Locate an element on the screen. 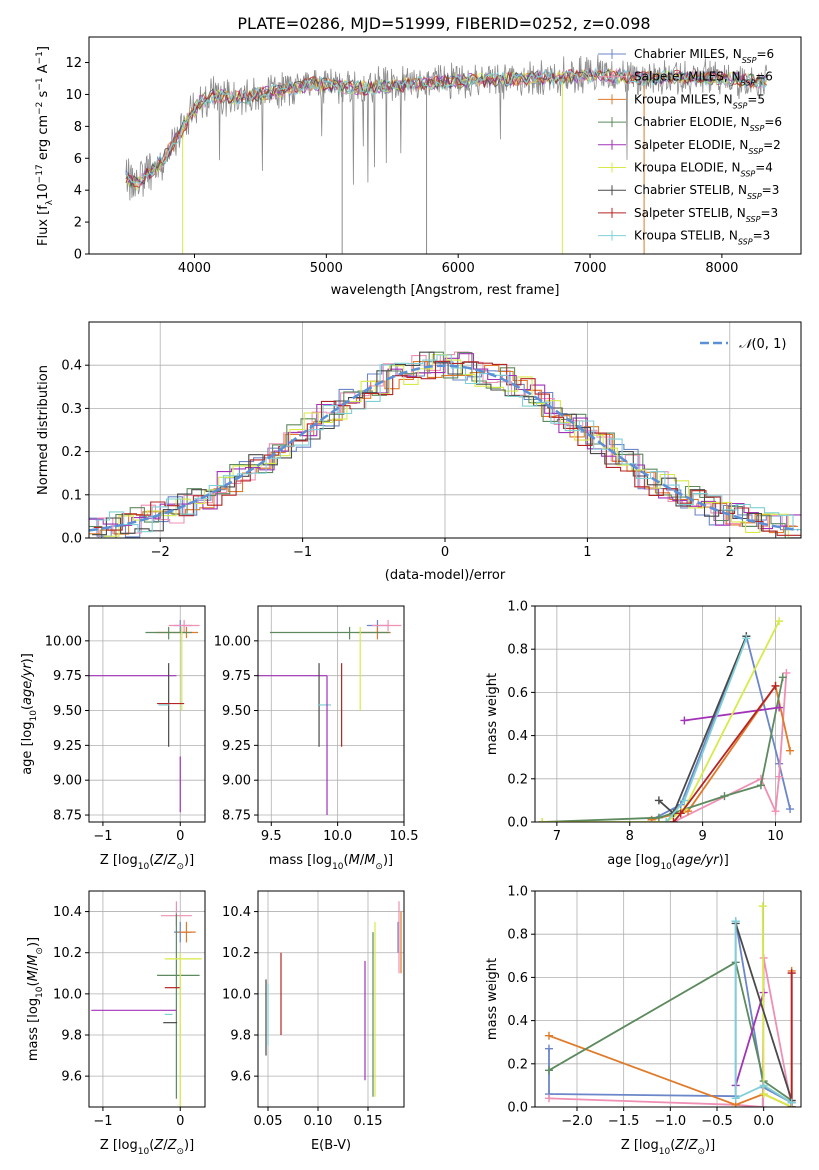  x-axis-label: wavelength [Angstrom, rest frame] is located at coordinates (445, 290).